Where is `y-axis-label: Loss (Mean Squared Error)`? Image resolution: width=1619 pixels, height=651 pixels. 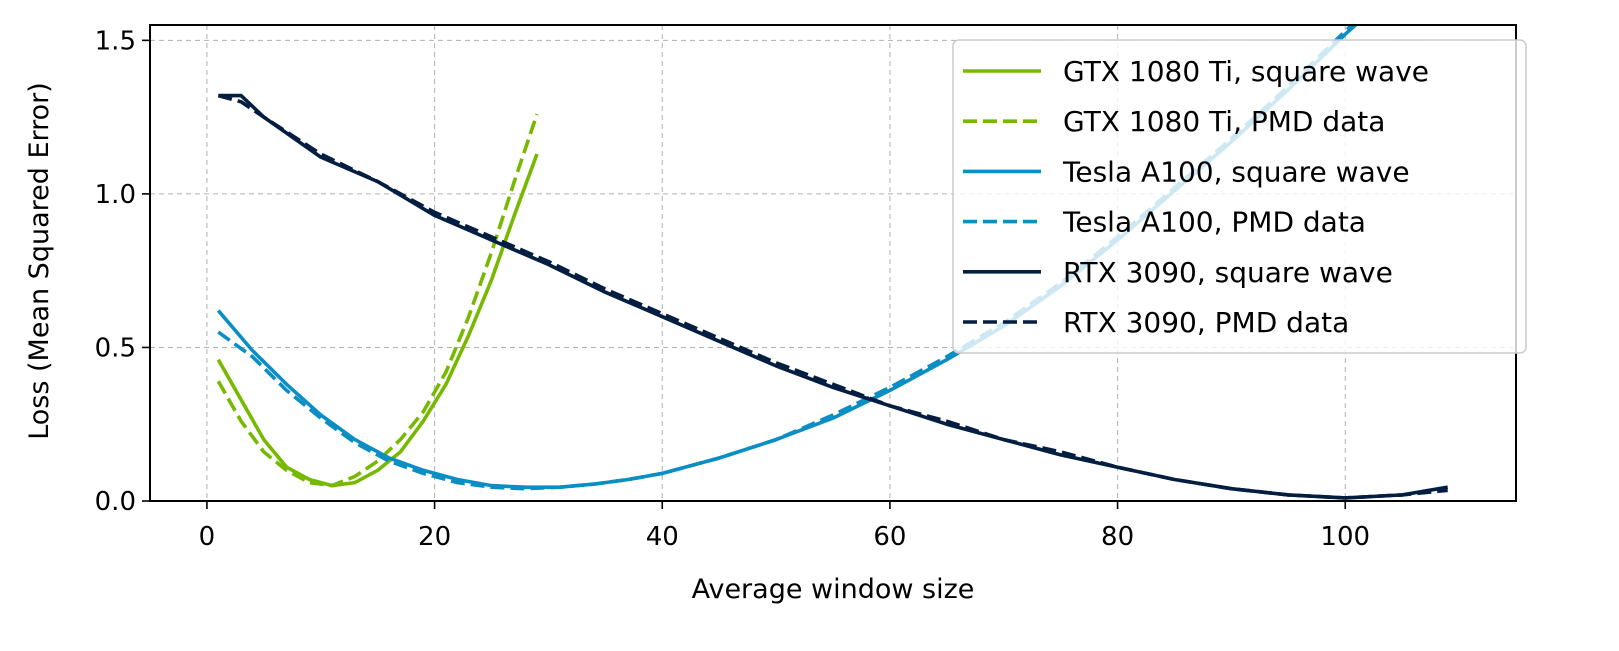
y-axis-label: Loss (Mean Squared Error) is located at coordinates (39, 261).